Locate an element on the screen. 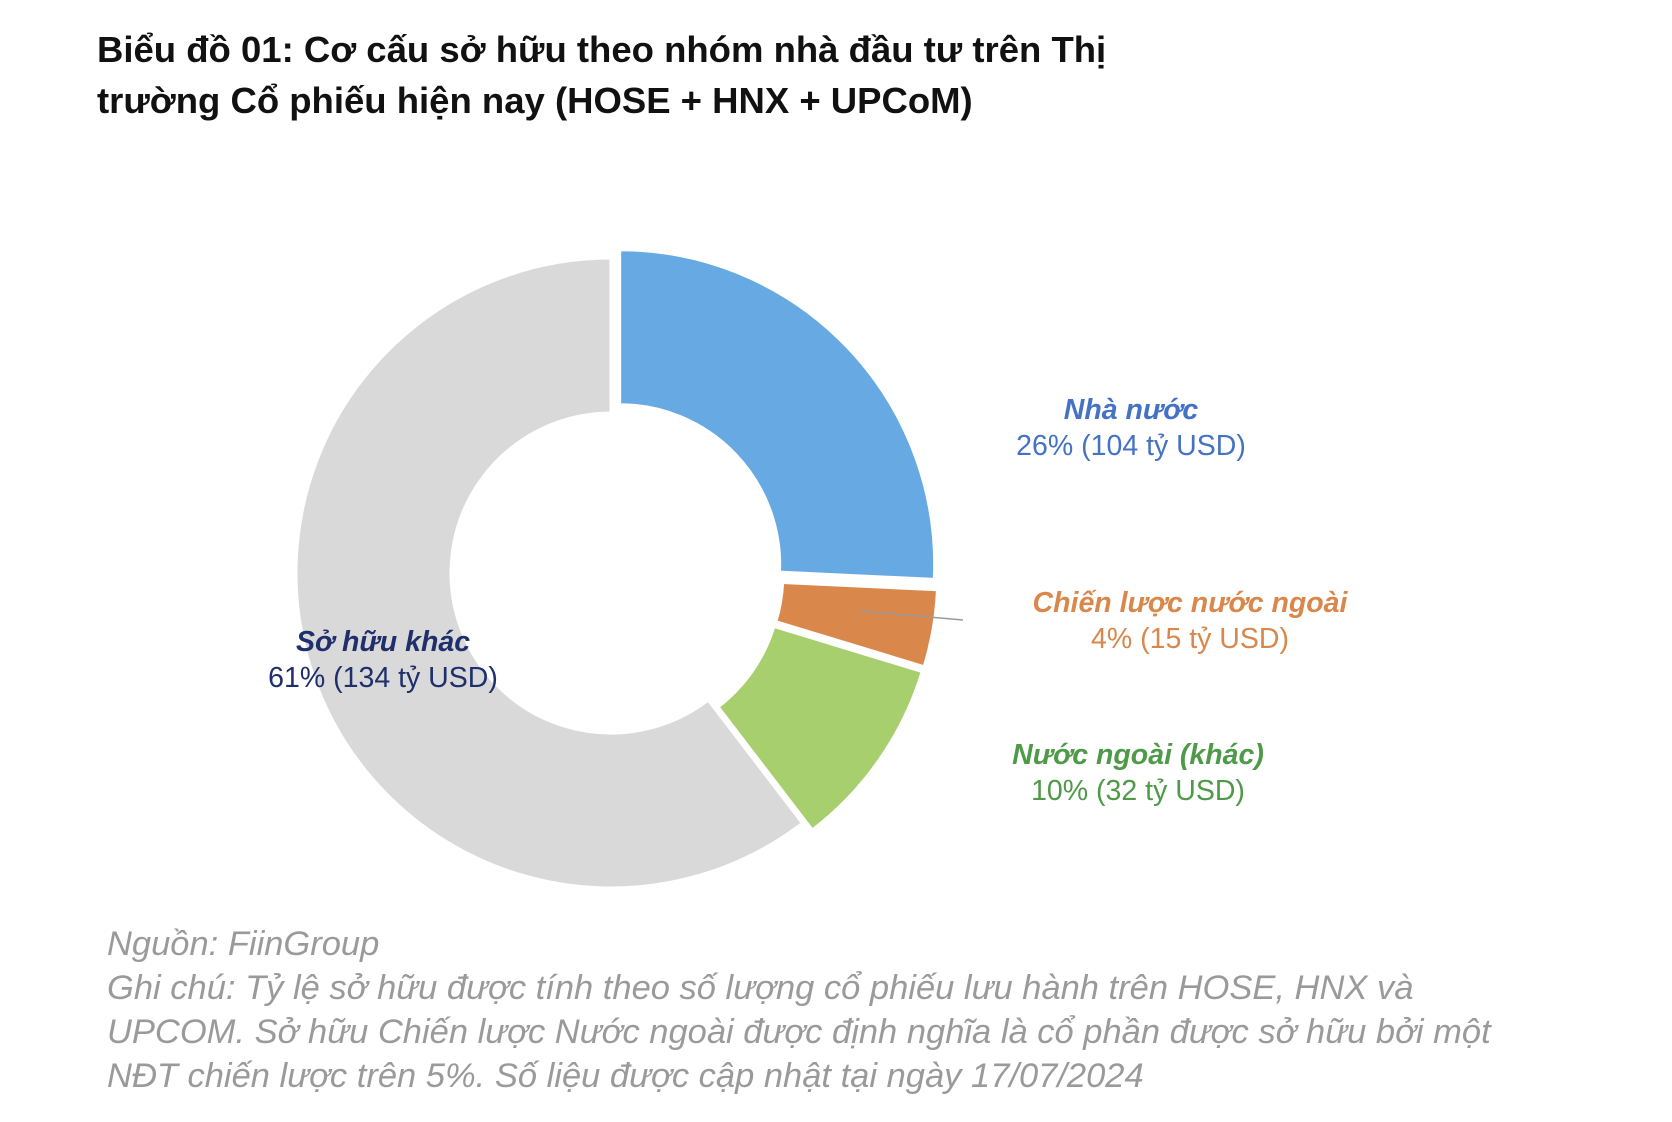  slice-name: Chiến lược nước ngoài is located at coordinates (1190, 603).